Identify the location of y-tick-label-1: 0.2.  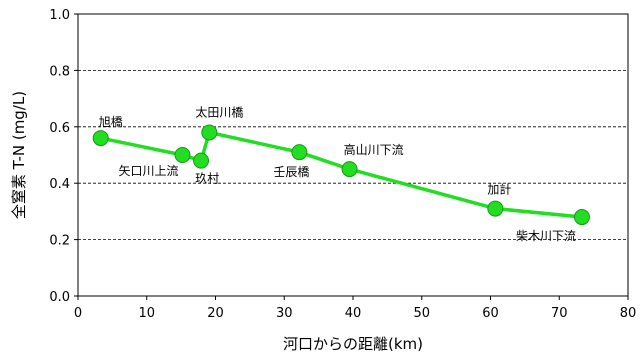
(59, 241).